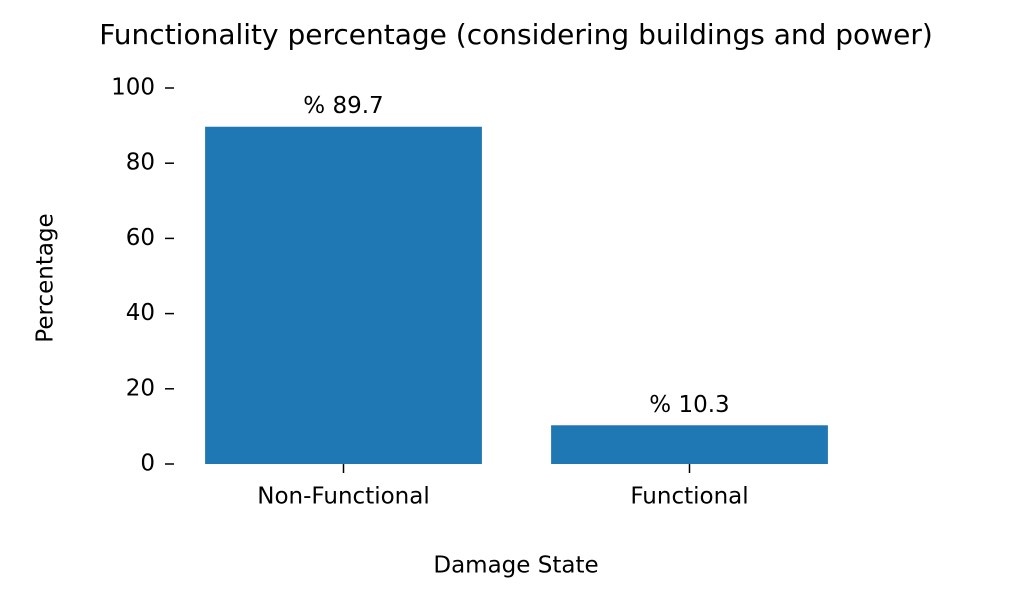  What do you see at coordinates (140, 388) in the screenshot?
I see `y-tick-label: 20` at bounding box center [140, 388].